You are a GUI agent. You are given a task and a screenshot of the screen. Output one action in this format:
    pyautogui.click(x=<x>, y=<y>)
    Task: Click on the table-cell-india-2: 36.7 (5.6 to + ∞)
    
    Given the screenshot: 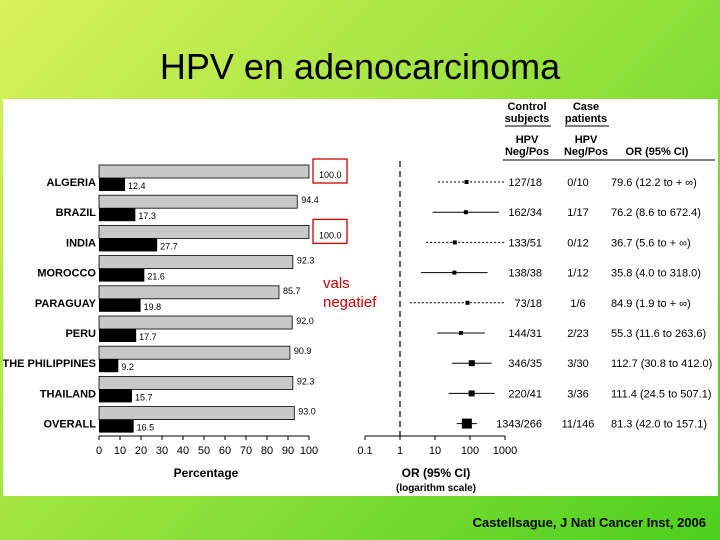 What is the action you would take?
    pyautogui.click(x=651, y=243)
    